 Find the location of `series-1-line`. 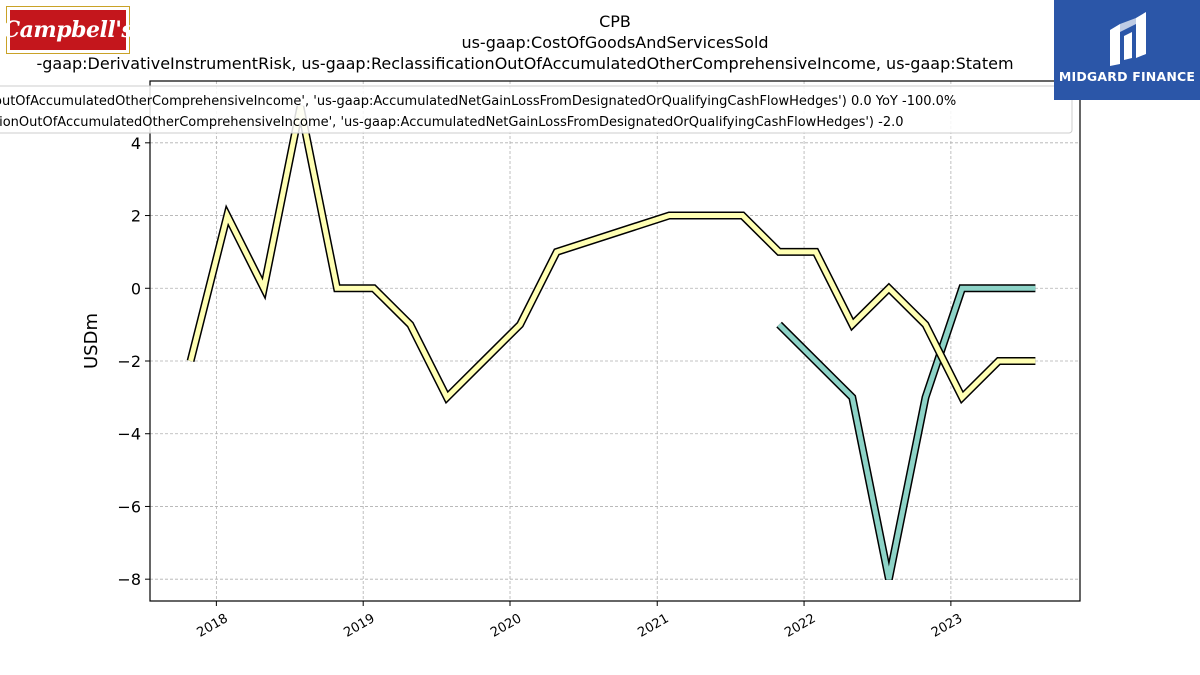

series-1-line is located at coordinates (906, 432).